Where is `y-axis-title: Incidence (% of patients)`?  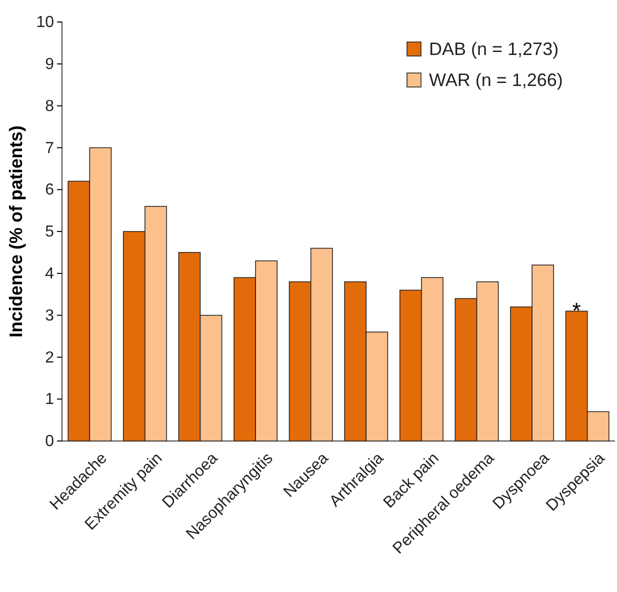 y-axis-title: Incidence (% of patients) is located at coordinates (16, 231).